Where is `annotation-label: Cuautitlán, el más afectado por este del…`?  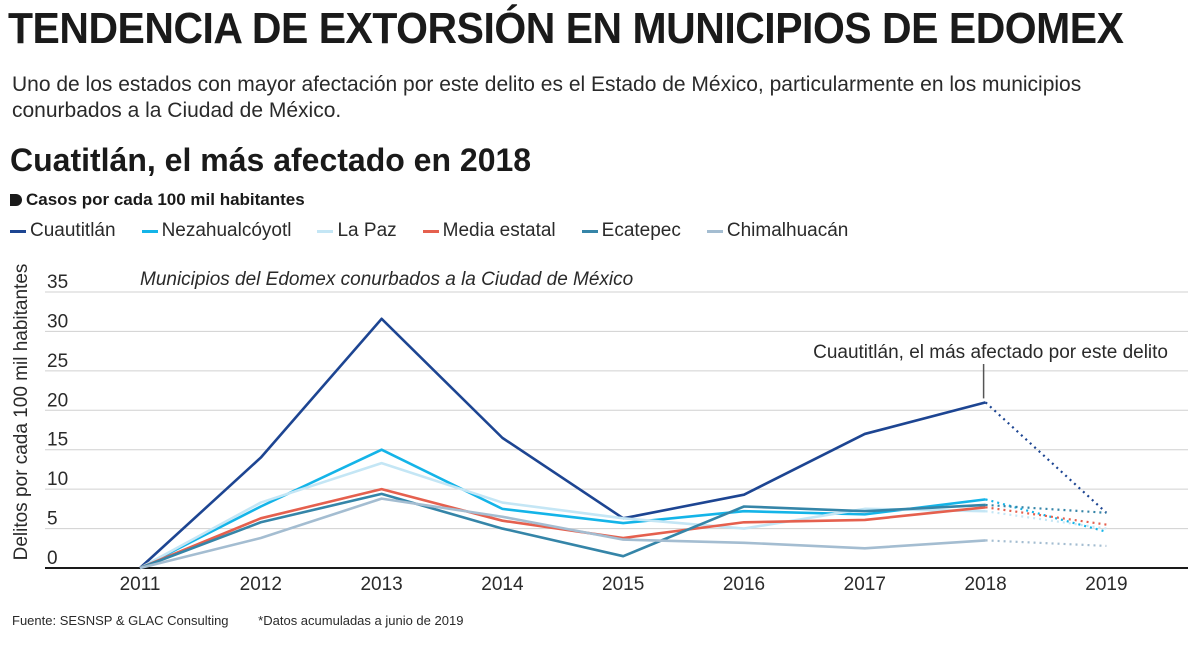
annotation-label: Cuautitlán, el más afectado por este del… is located at coordinates (990, 352).